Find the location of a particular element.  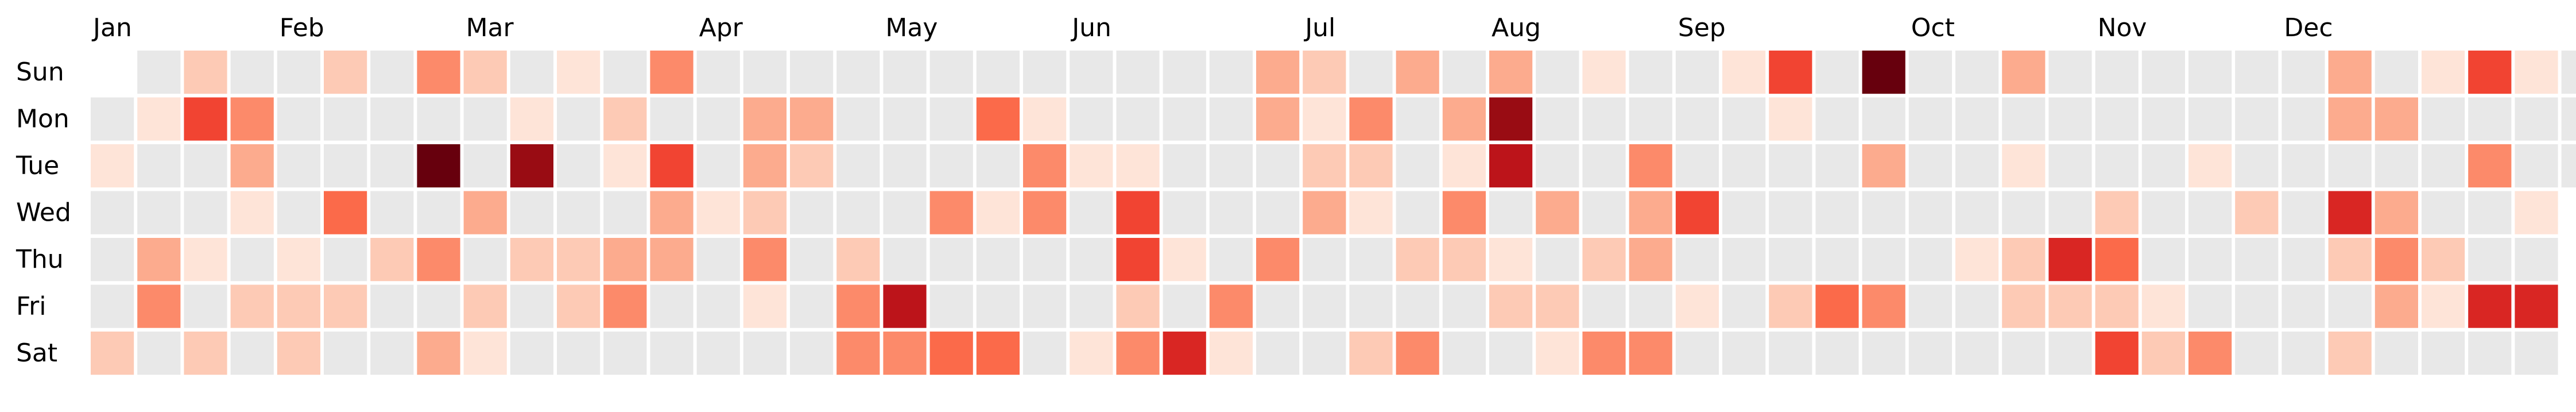

month-label-nov: Nov is located at coordinates (2122, 28).